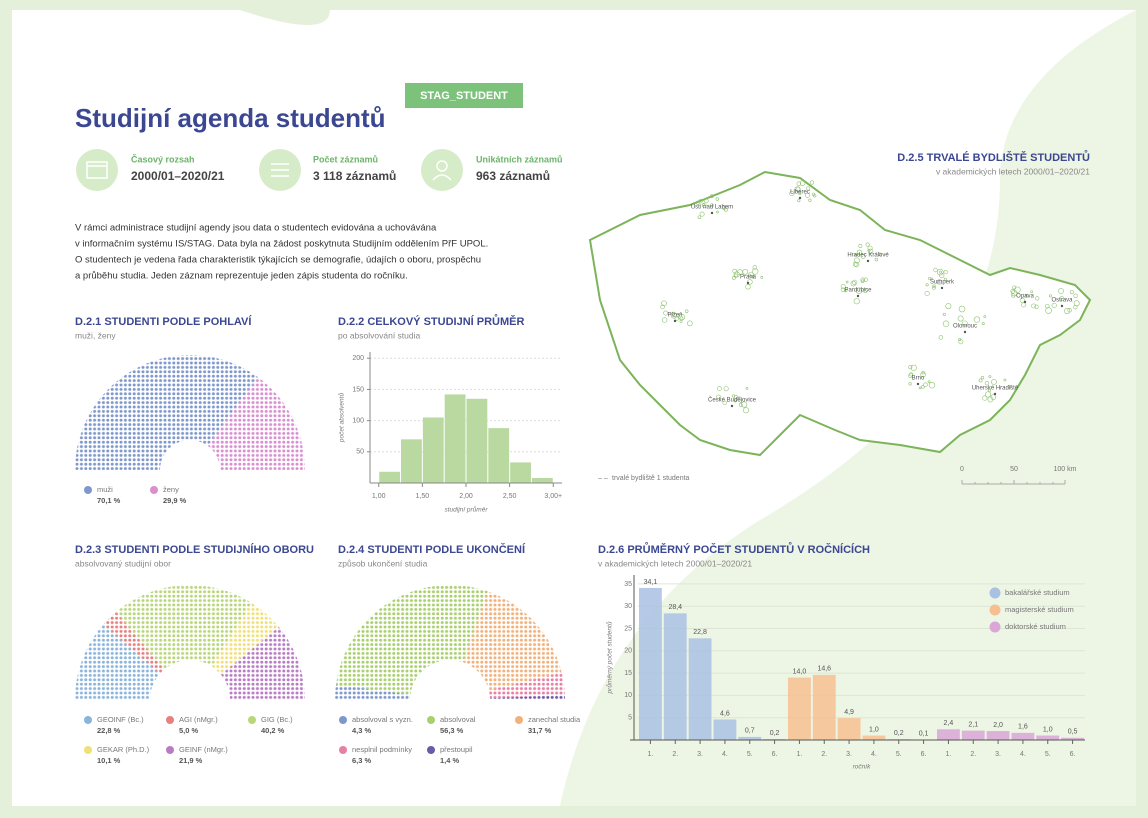 This screenshot has width=1148, height=818. What do you see at coordinates (948, 754) in the screenshot?
I see `x-tick-label: 1.` at bounding box center [948, 754].